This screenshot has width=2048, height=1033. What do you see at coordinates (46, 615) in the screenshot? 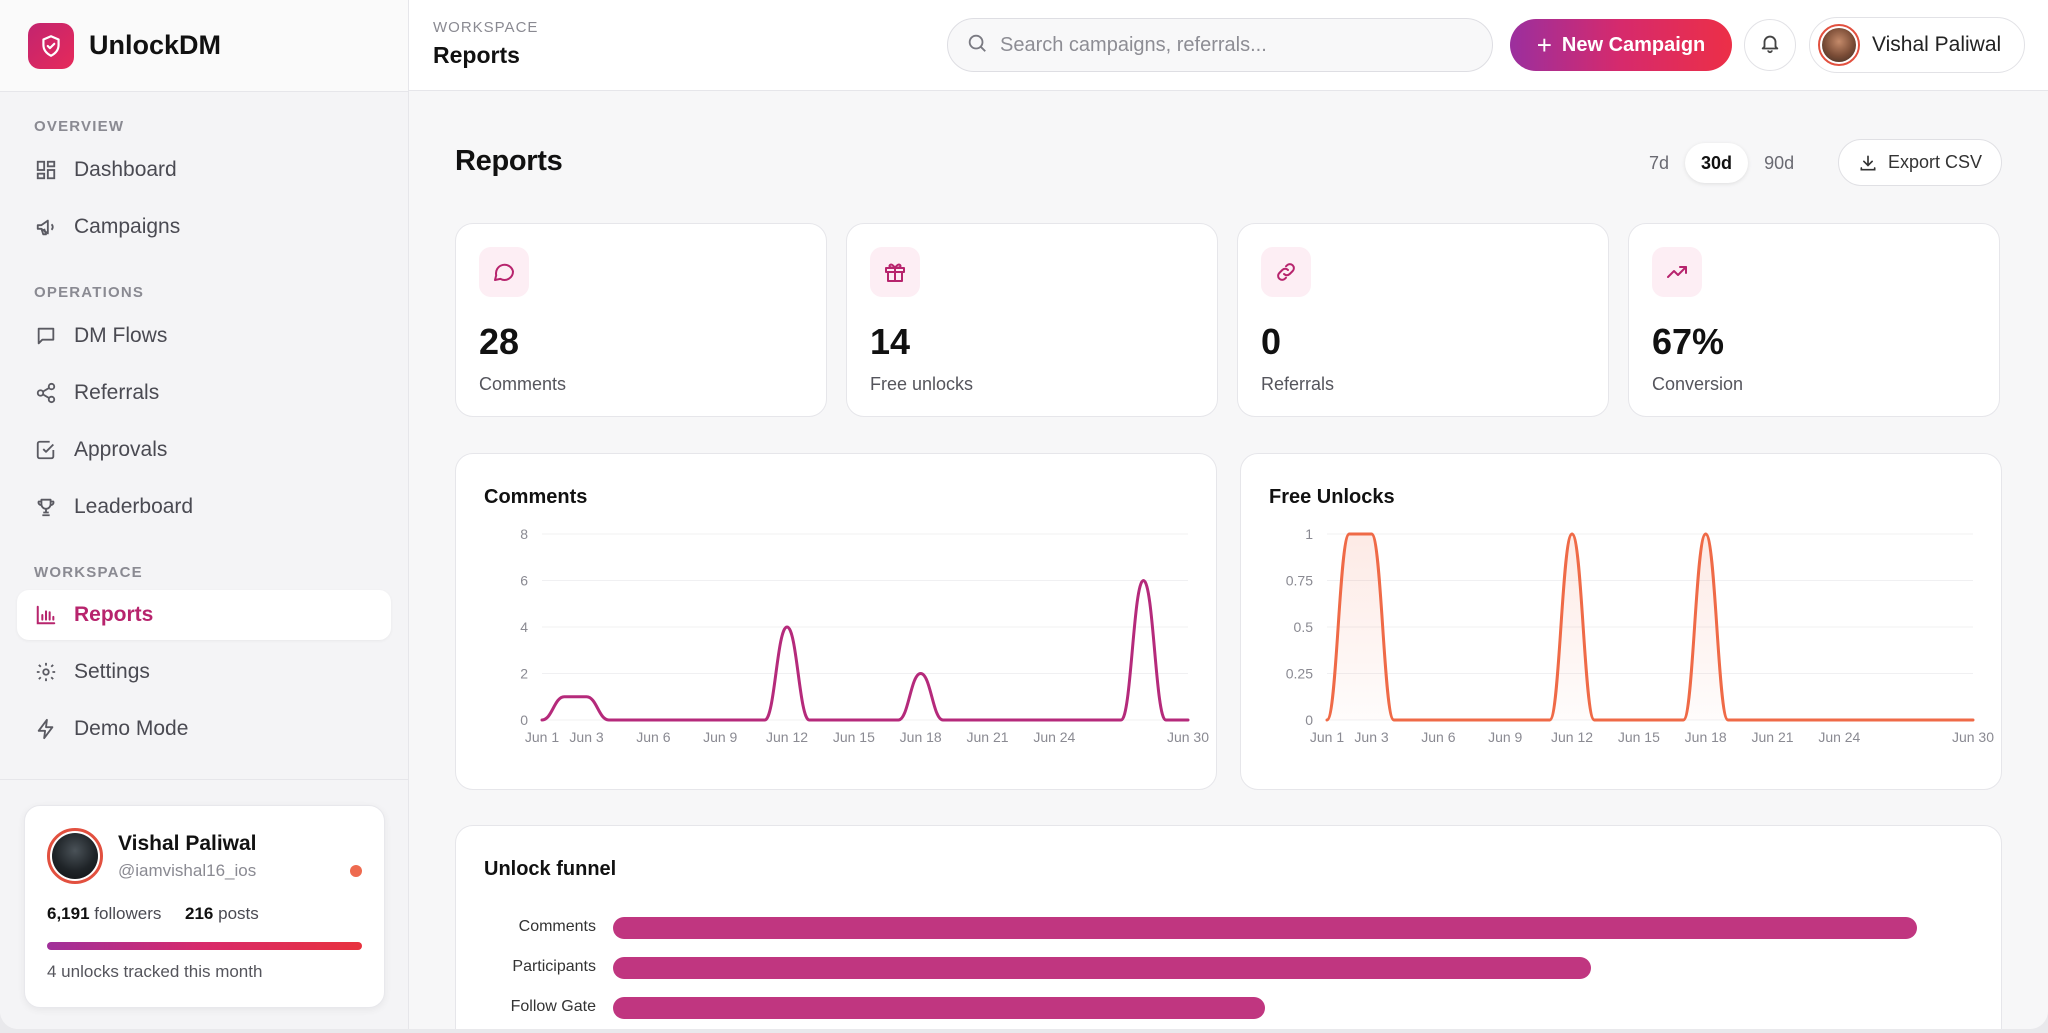
I see `bar-chart-icon` at bounding box center [46, 615].